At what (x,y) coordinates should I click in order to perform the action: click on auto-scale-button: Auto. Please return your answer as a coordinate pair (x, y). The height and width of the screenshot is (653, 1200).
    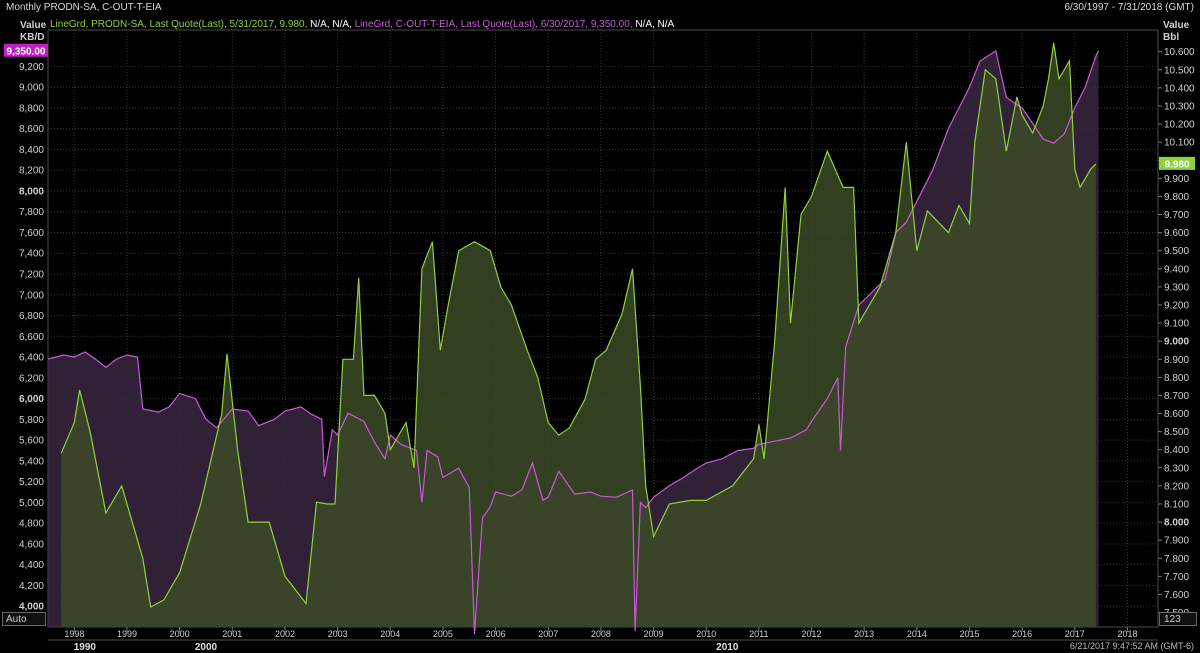
    Looking at the image, I should click on (24, 619).